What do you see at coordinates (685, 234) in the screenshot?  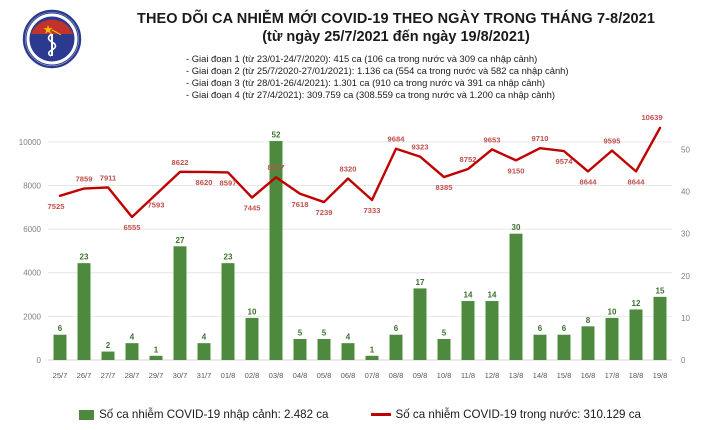 I see `right-axis-tick: 30` at bounding box center [685, 234].